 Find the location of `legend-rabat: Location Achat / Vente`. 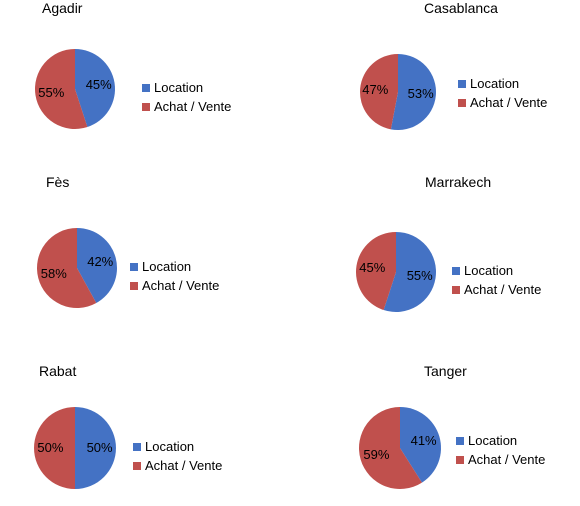

legend-rabat: Location Achat / Vente is located at coordinates (177, 456).